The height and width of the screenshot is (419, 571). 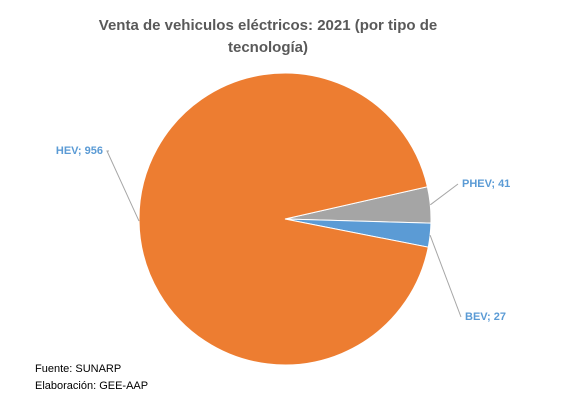 What do you see at coordinates (486, 184) in the screenshot?
I see `slice-label-phev: PHEV; 41` at bounding box center [486, 184].